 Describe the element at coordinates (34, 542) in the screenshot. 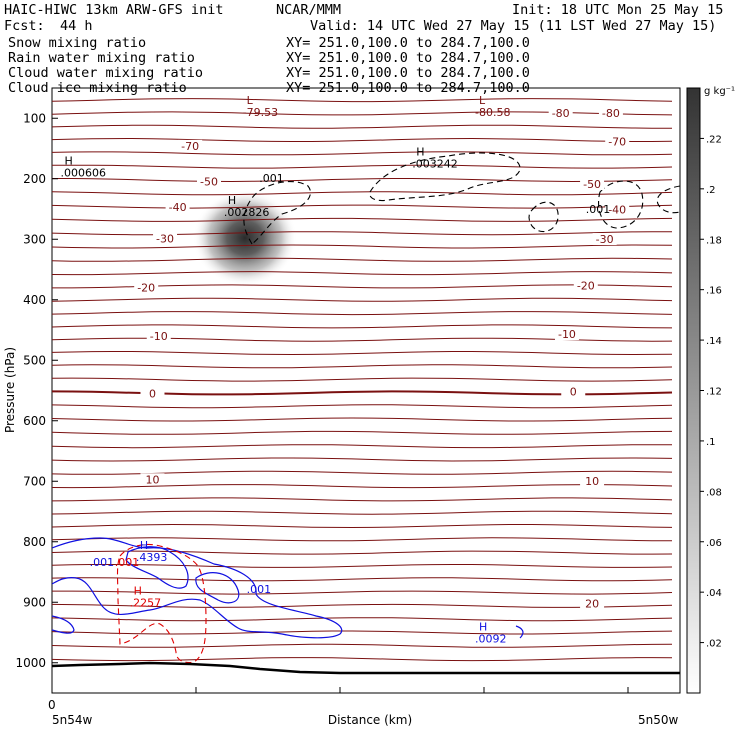

I see `y-tick-label: 800` at that location.